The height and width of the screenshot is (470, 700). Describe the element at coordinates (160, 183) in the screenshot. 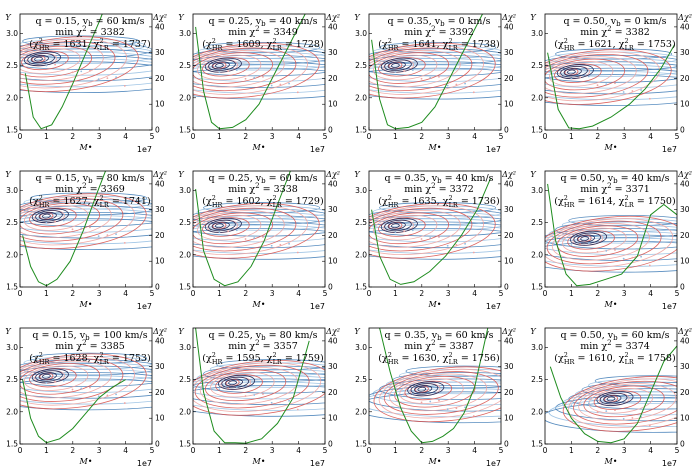

I see `right-y-tick-label: 40` at that location.